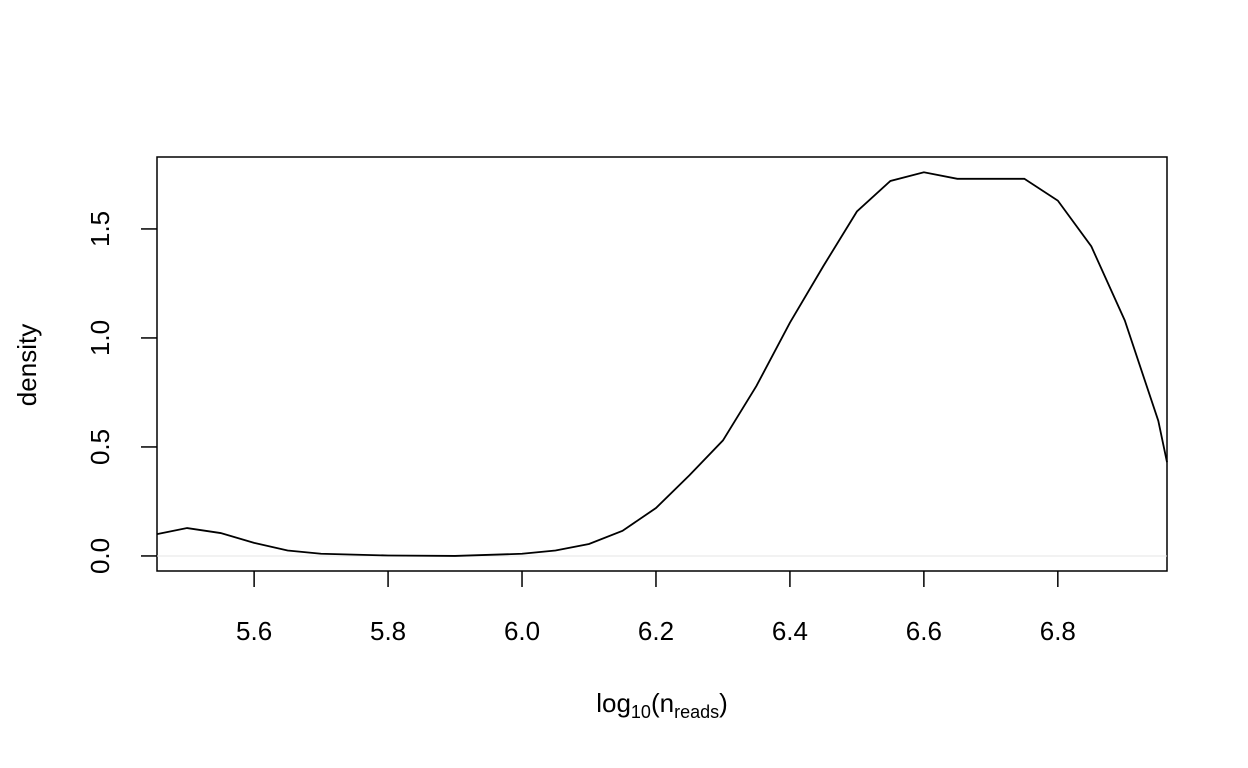  I want to click on x-label-part: ), so click(723, 703).